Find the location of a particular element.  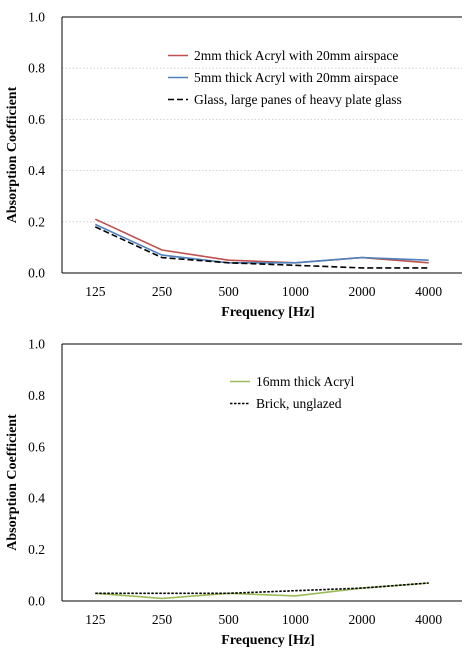

legend-label-2: Brick, unglazed is located at coordinates (299, 403).